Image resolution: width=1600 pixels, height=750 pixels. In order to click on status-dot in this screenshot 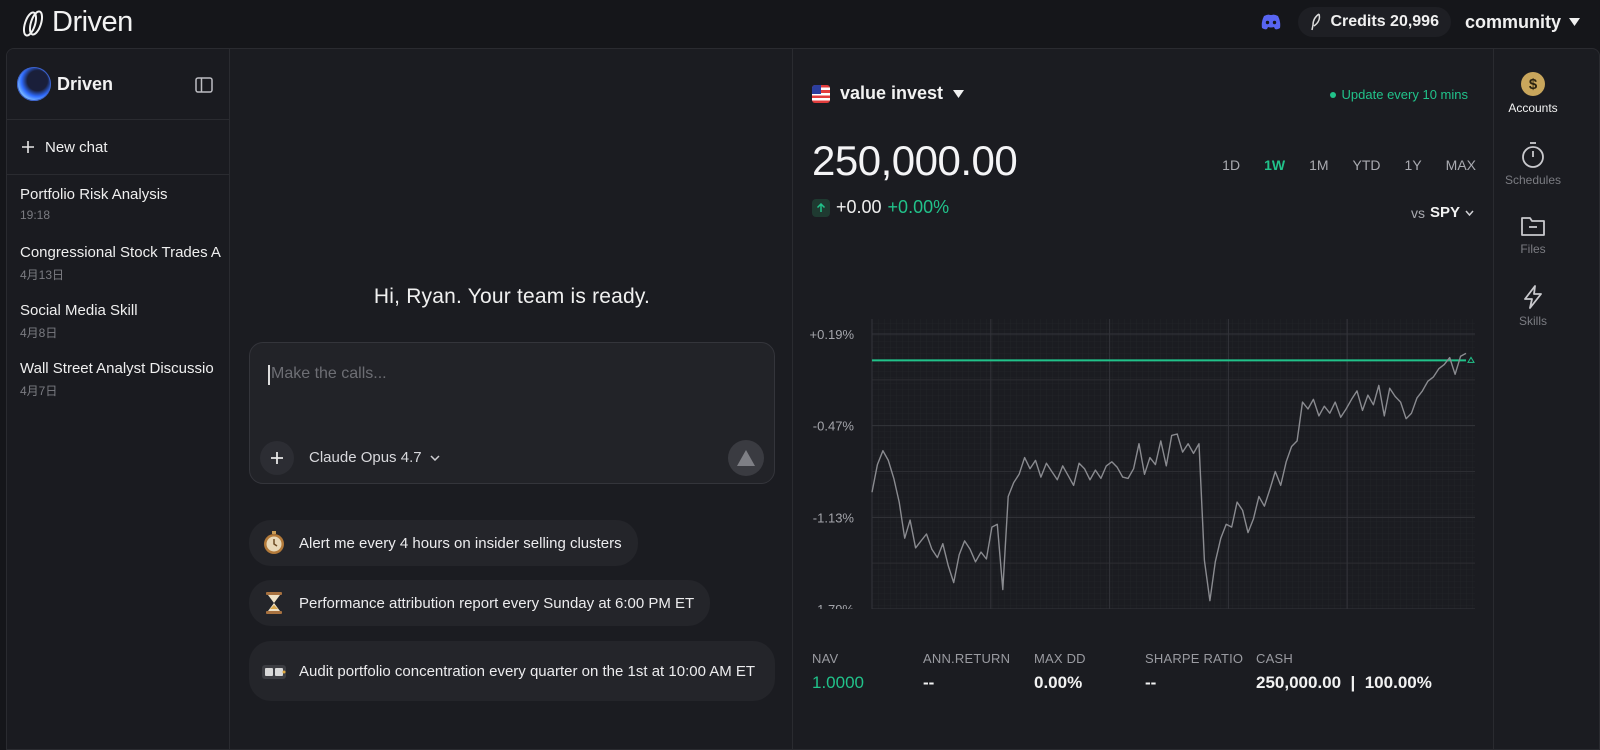, I will do `click(1332, 94)`.